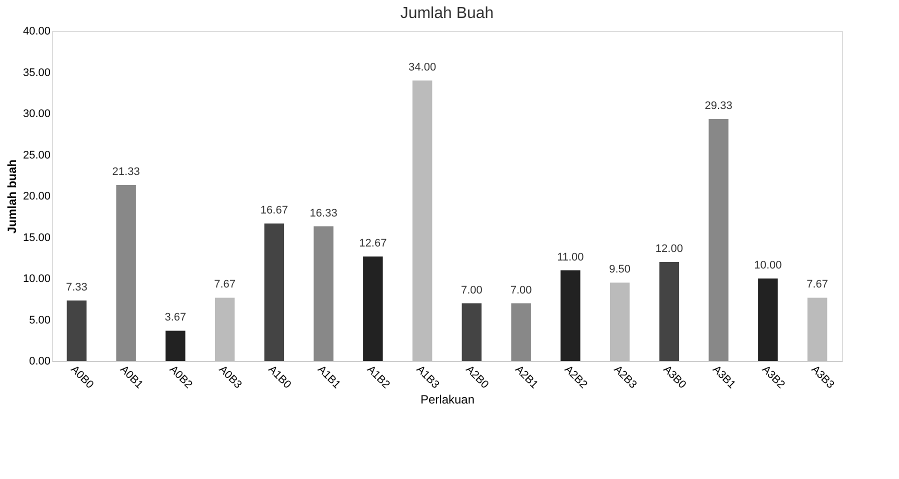 The image size is (899, 479). What do you see at coordinates (373, 243) in the screenshot?
I see `data-label: 12.67` at bounding box center [373, 243].